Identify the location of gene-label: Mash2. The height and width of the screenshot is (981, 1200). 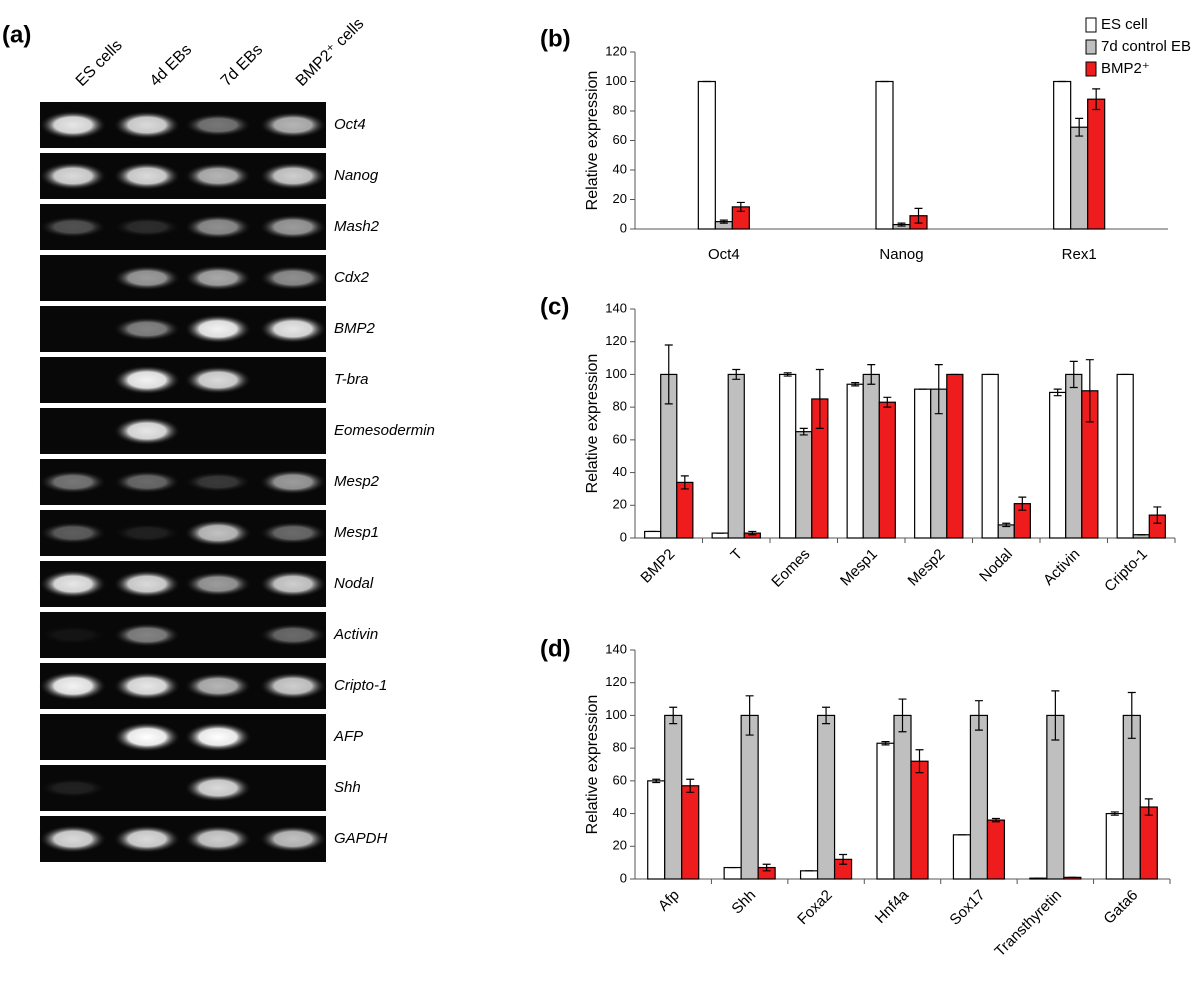
(357, 226).